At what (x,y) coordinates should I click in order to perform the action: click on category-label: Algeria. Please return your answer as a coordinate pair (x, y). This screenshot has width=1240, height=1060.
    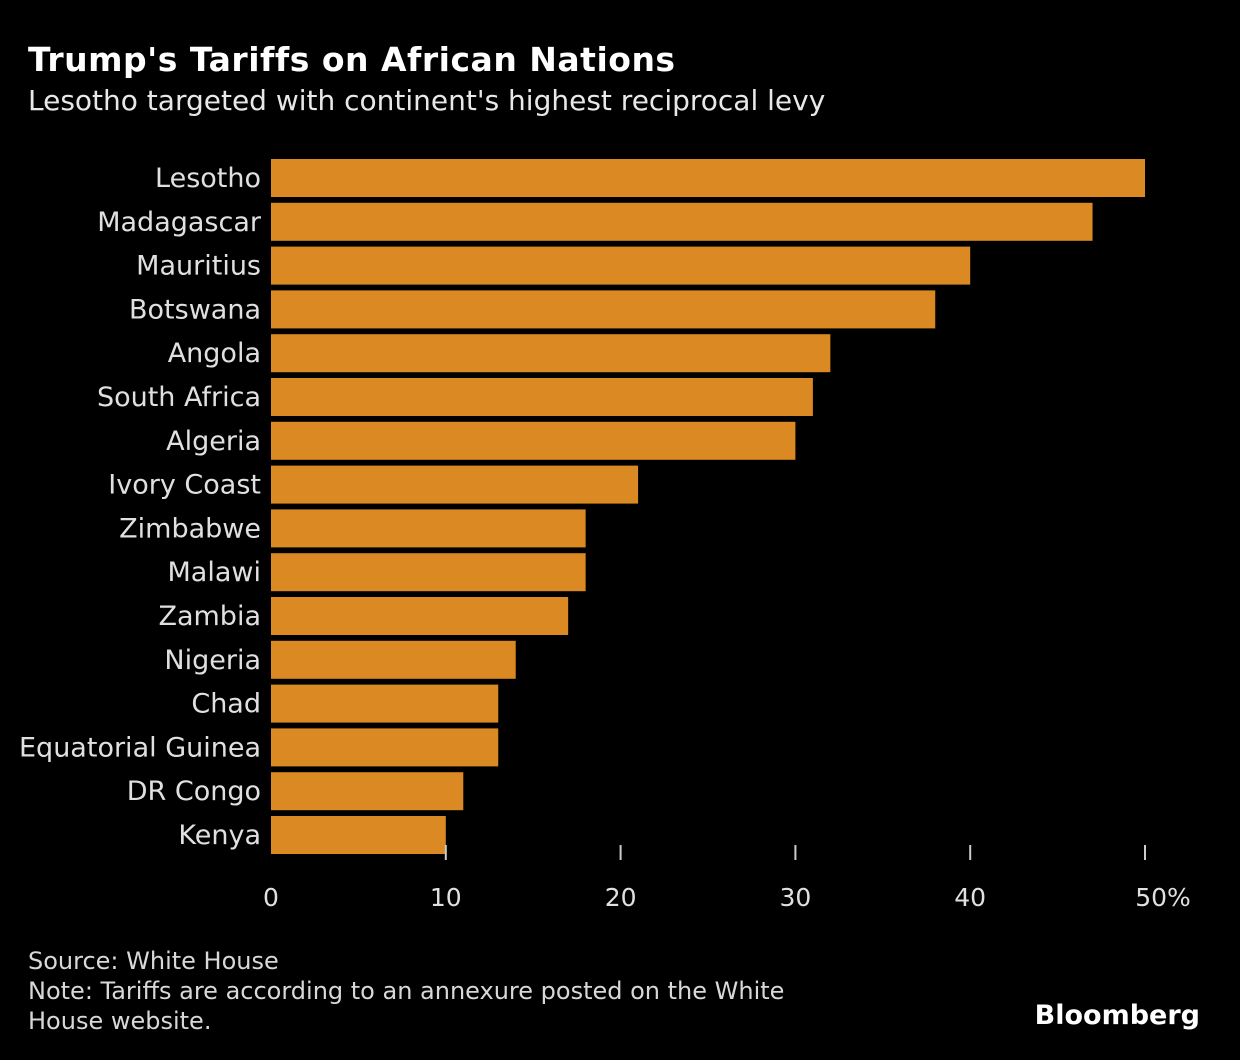
    Looking at the image, I should click on (213, 441).